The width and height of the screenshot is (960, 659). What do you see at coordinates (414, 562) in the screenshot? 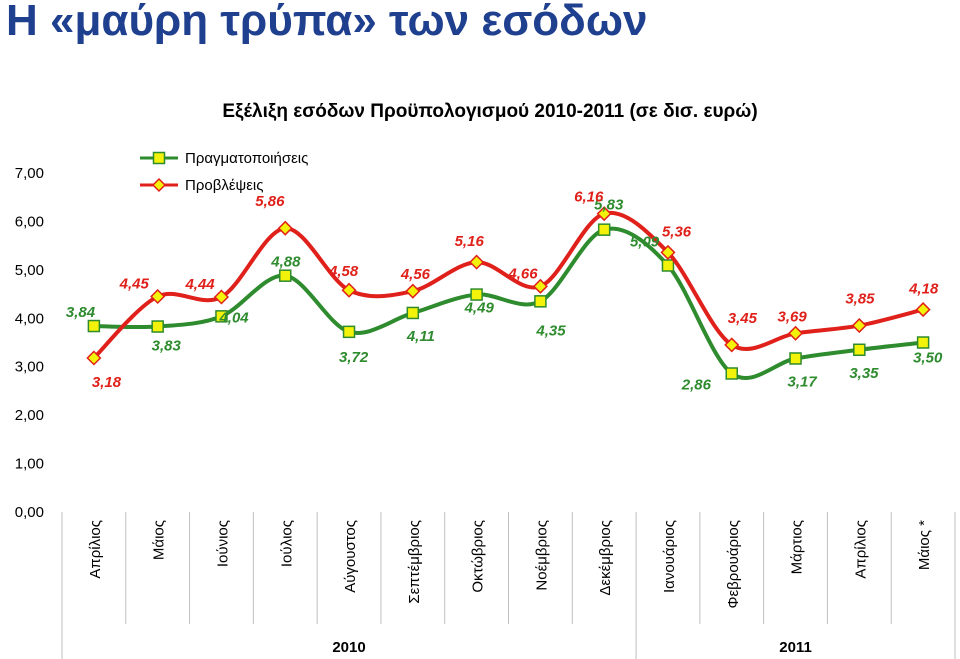
I see `x-tick-label: Σεπτέμβριος` at bounding box center [414, 562].